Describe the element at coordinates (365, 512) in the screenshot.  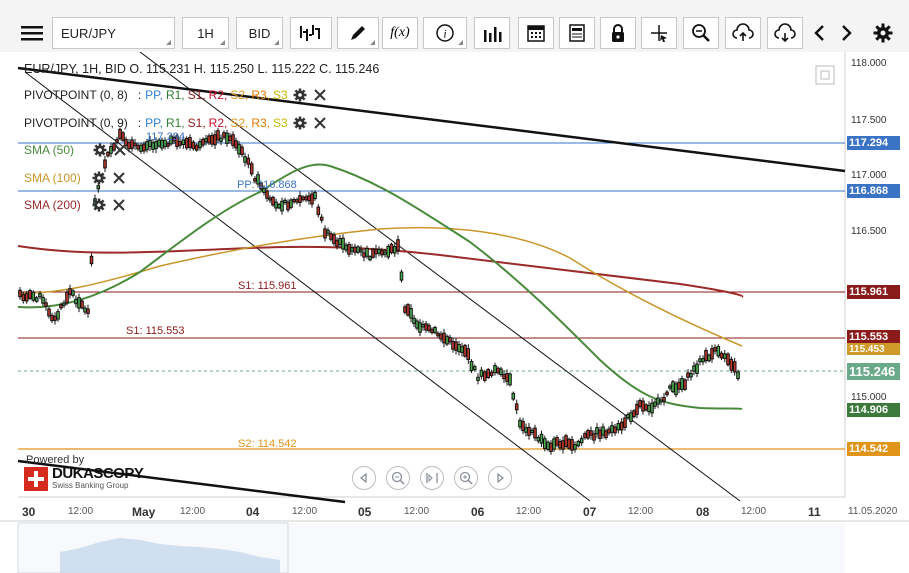
I see `time-label: 05` at that location.